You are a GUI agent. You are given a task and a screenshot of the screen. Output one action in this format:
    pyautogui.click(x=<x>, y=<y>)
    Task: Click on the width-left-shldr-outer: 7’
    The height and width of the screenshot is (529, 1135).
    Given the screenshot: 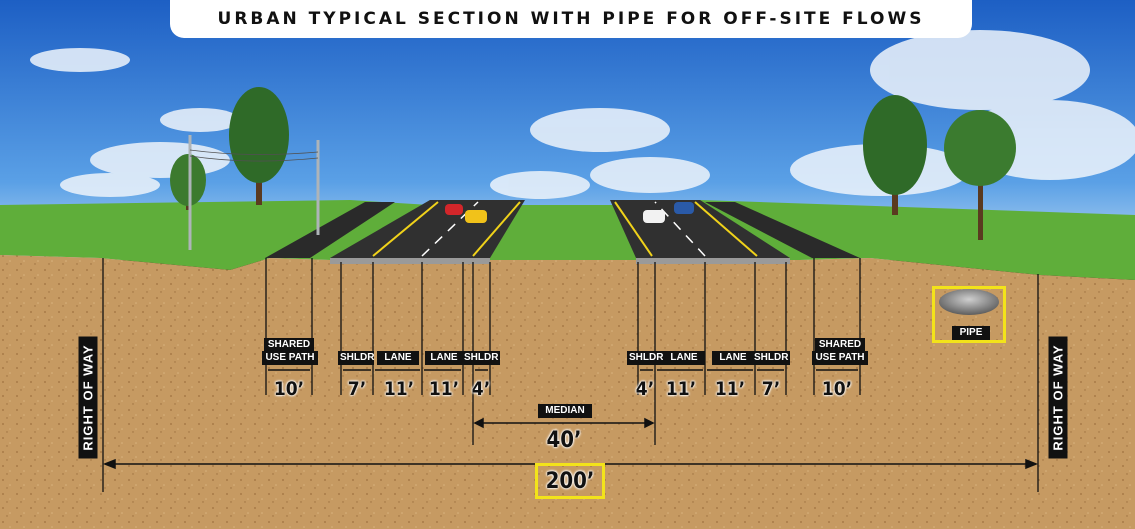 What is the action you would take?
    pyautogui.click(x=357, y=389)
    